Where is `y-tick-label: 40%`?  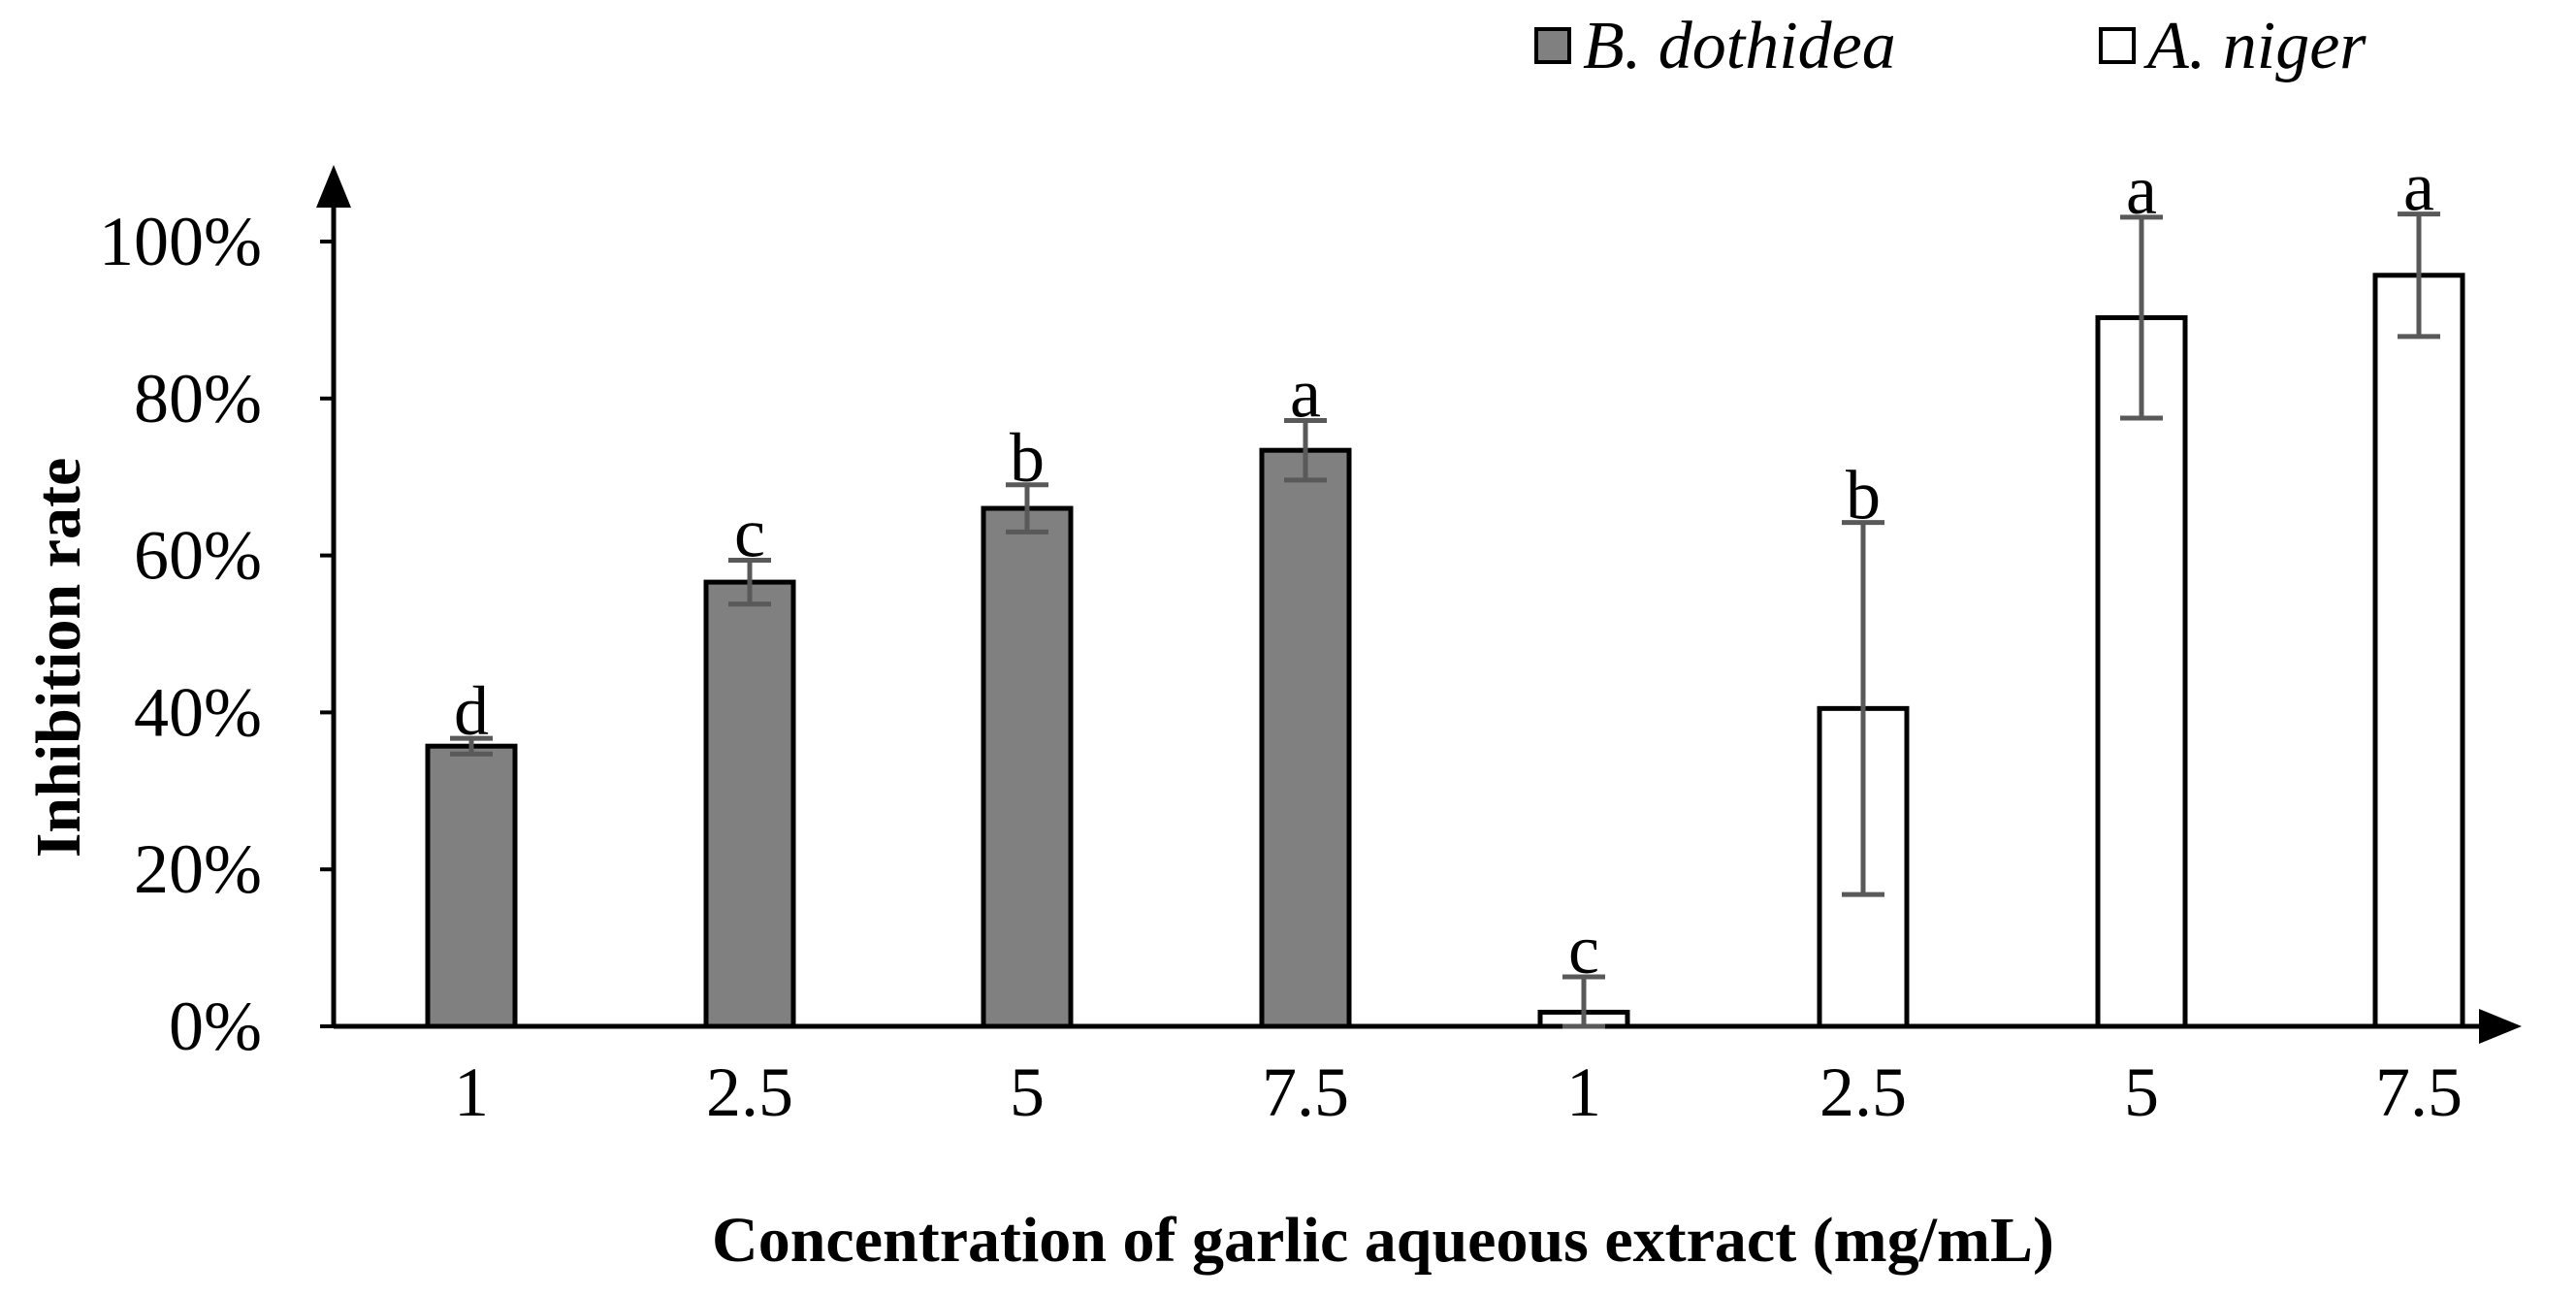 y-tick-label: 40% is located at coordinates (198, 712).